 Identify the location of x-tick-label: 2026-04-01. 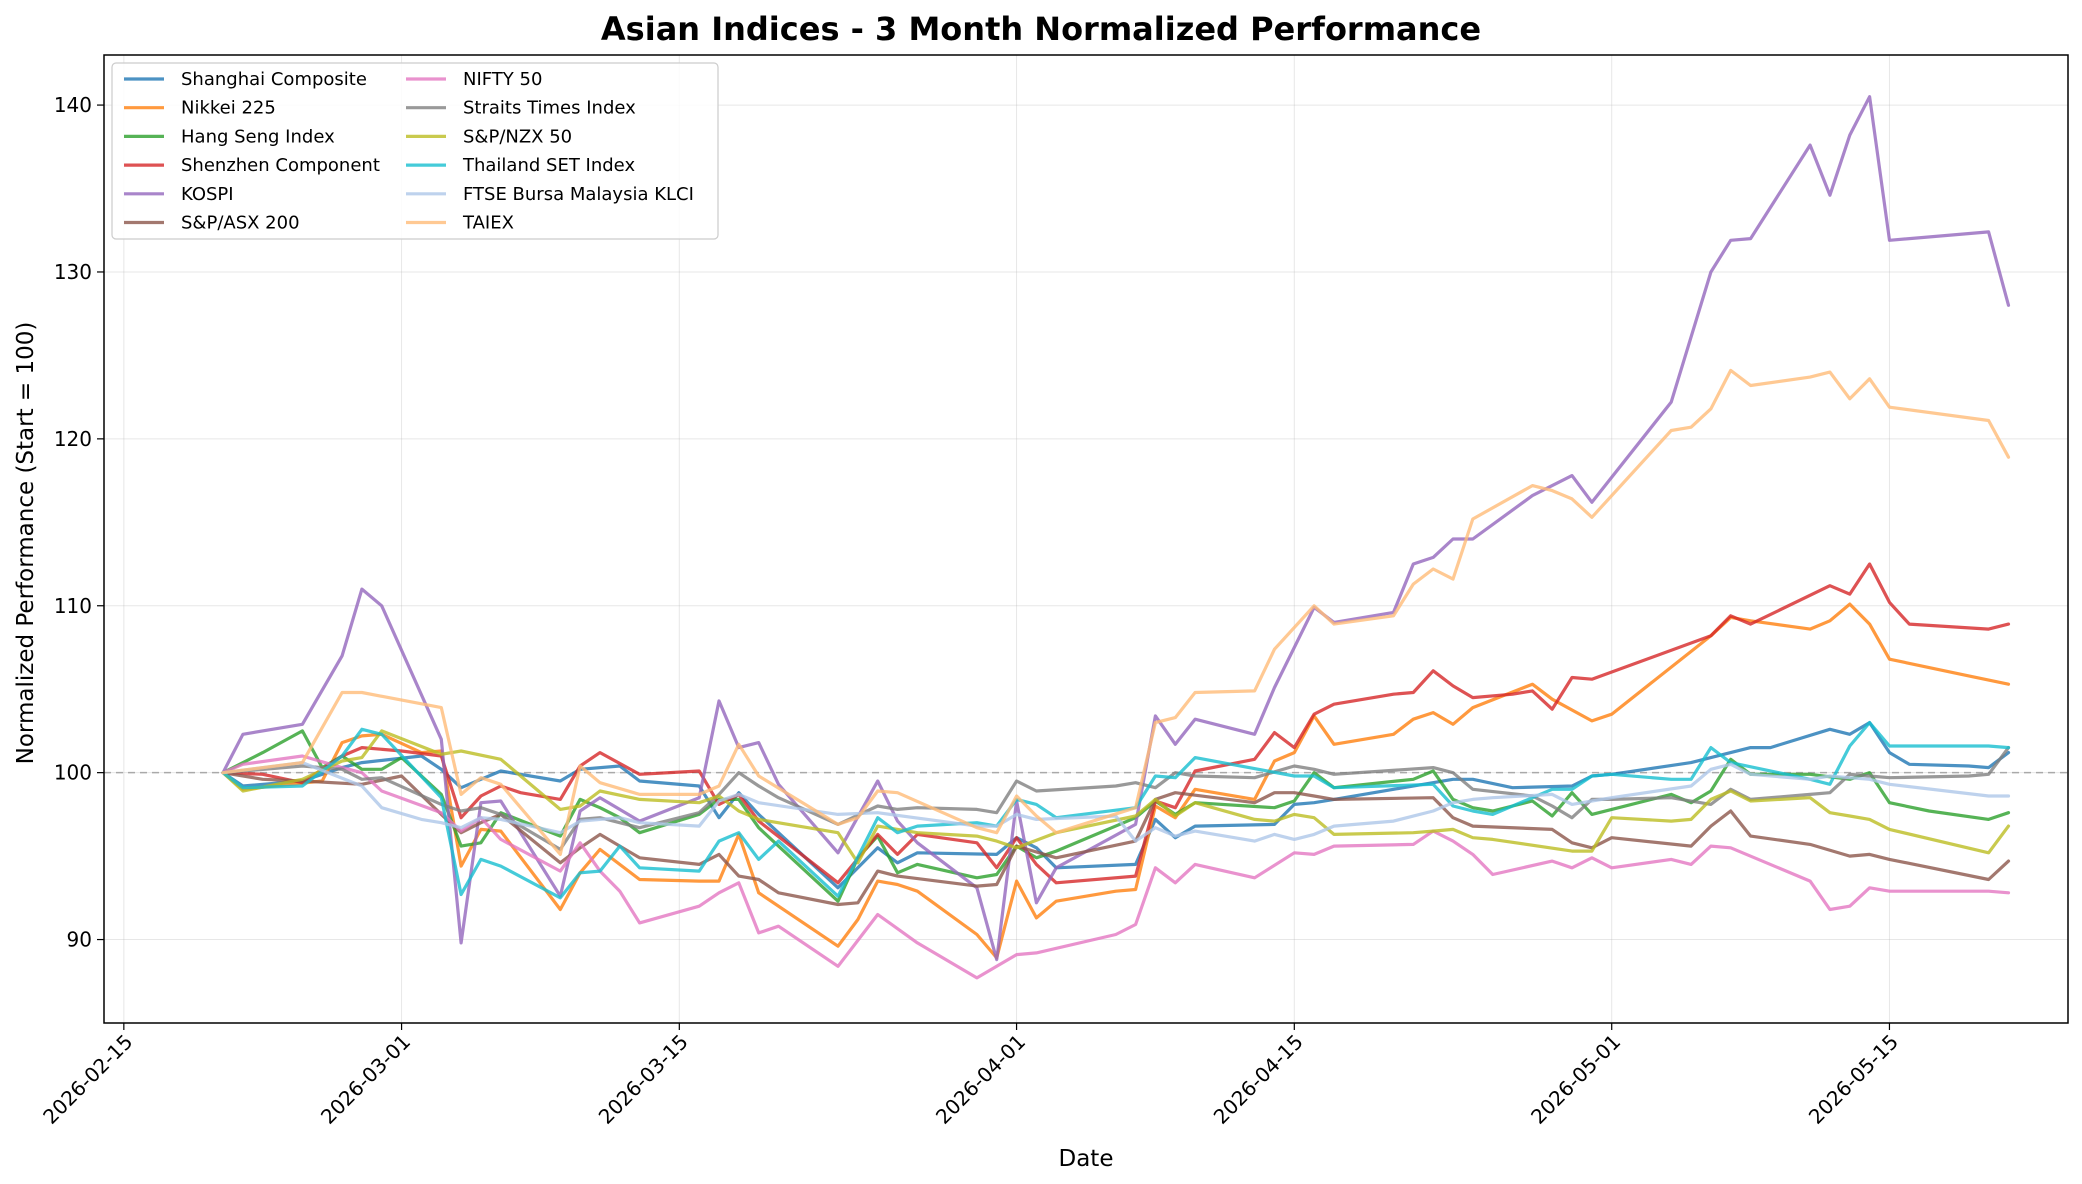
(980, 1079).